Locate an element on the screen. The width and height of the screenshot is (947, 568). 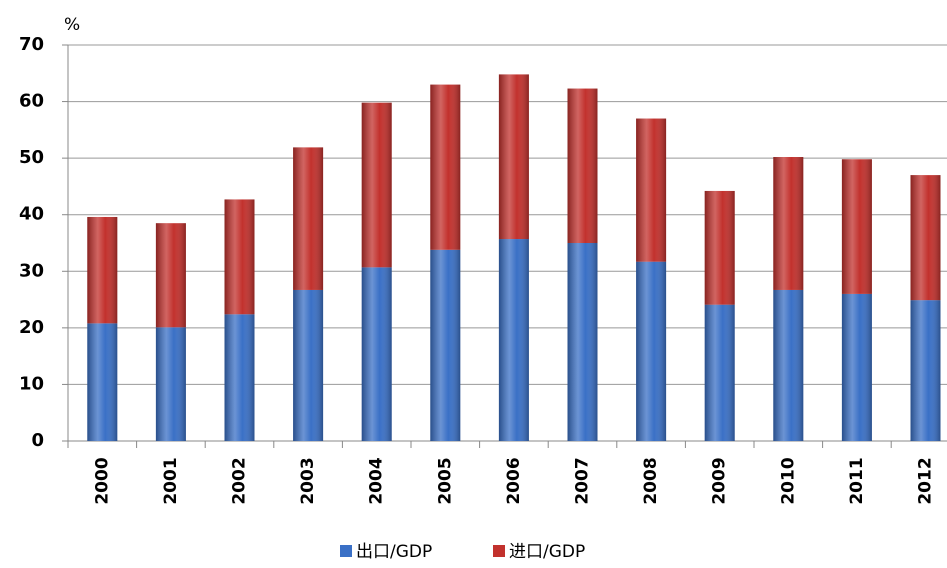
legend-label: 进口/GDP is located at coordinates (547, 552).